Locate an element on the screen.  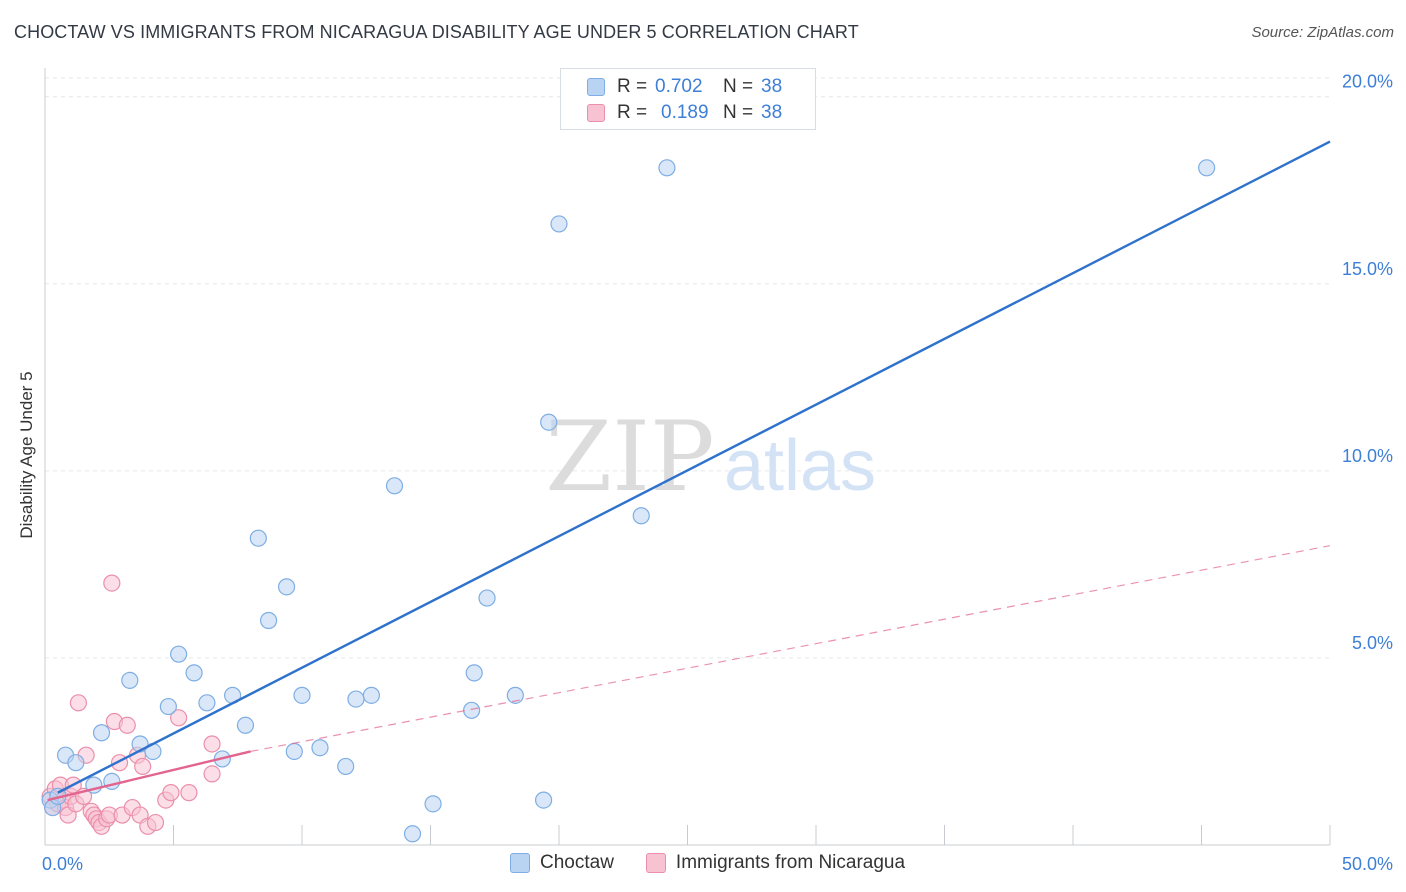
legend-row-choctaw: R = 0.702 N = 38 is located at coordinates (684, 87).